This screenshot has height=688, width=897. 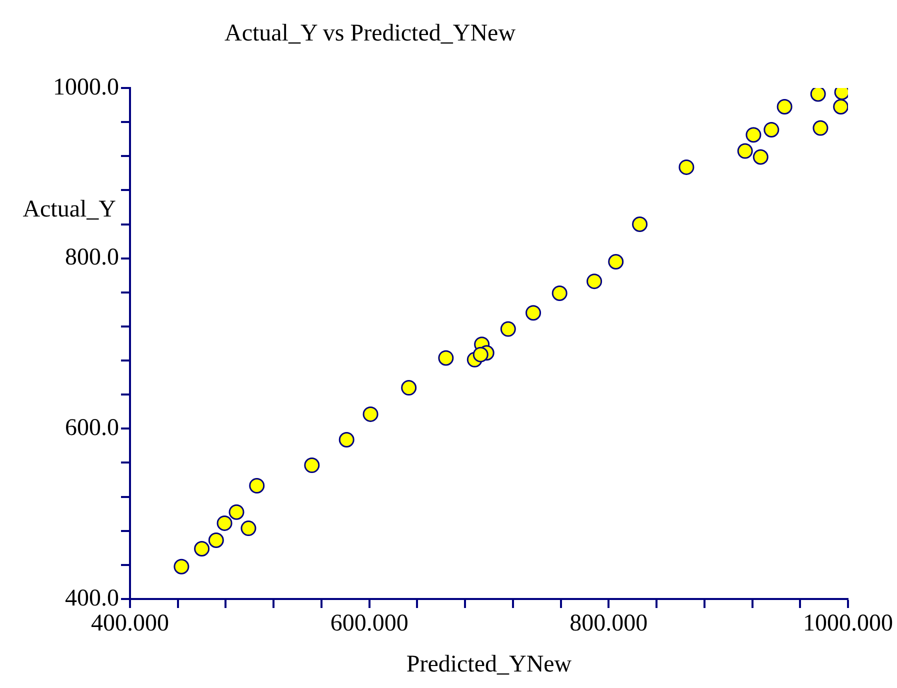 I want to click on x-tick-label: 800.000, so click(x=609, y=623).